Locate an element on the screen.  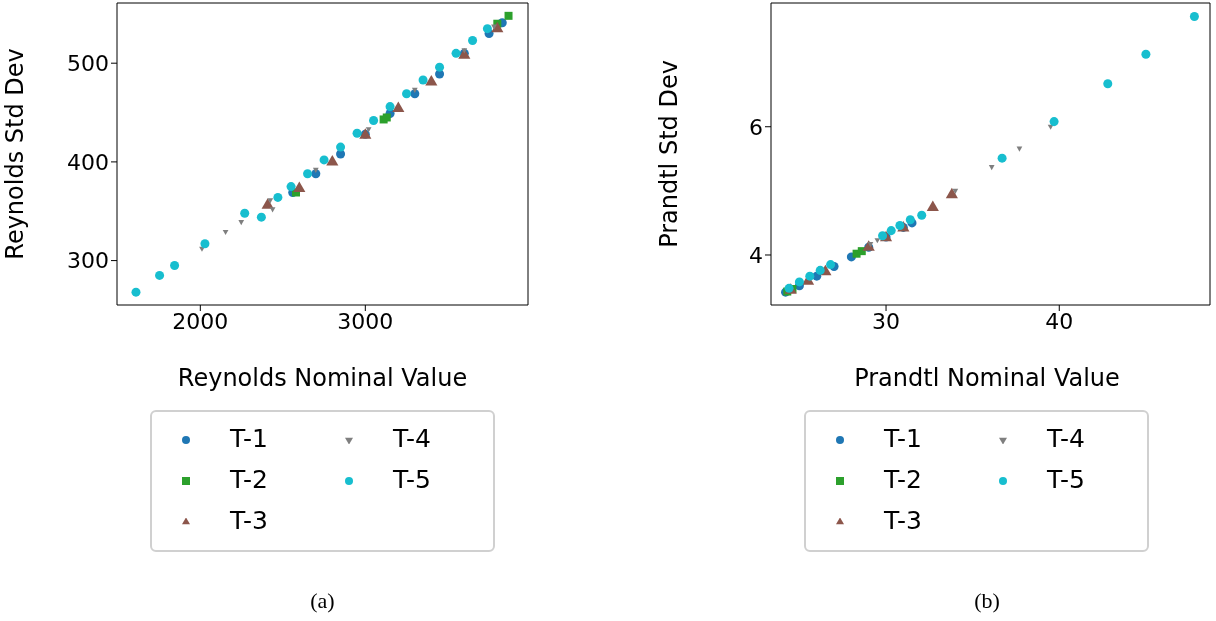
text: (a) is located at coordinates (322, 601).